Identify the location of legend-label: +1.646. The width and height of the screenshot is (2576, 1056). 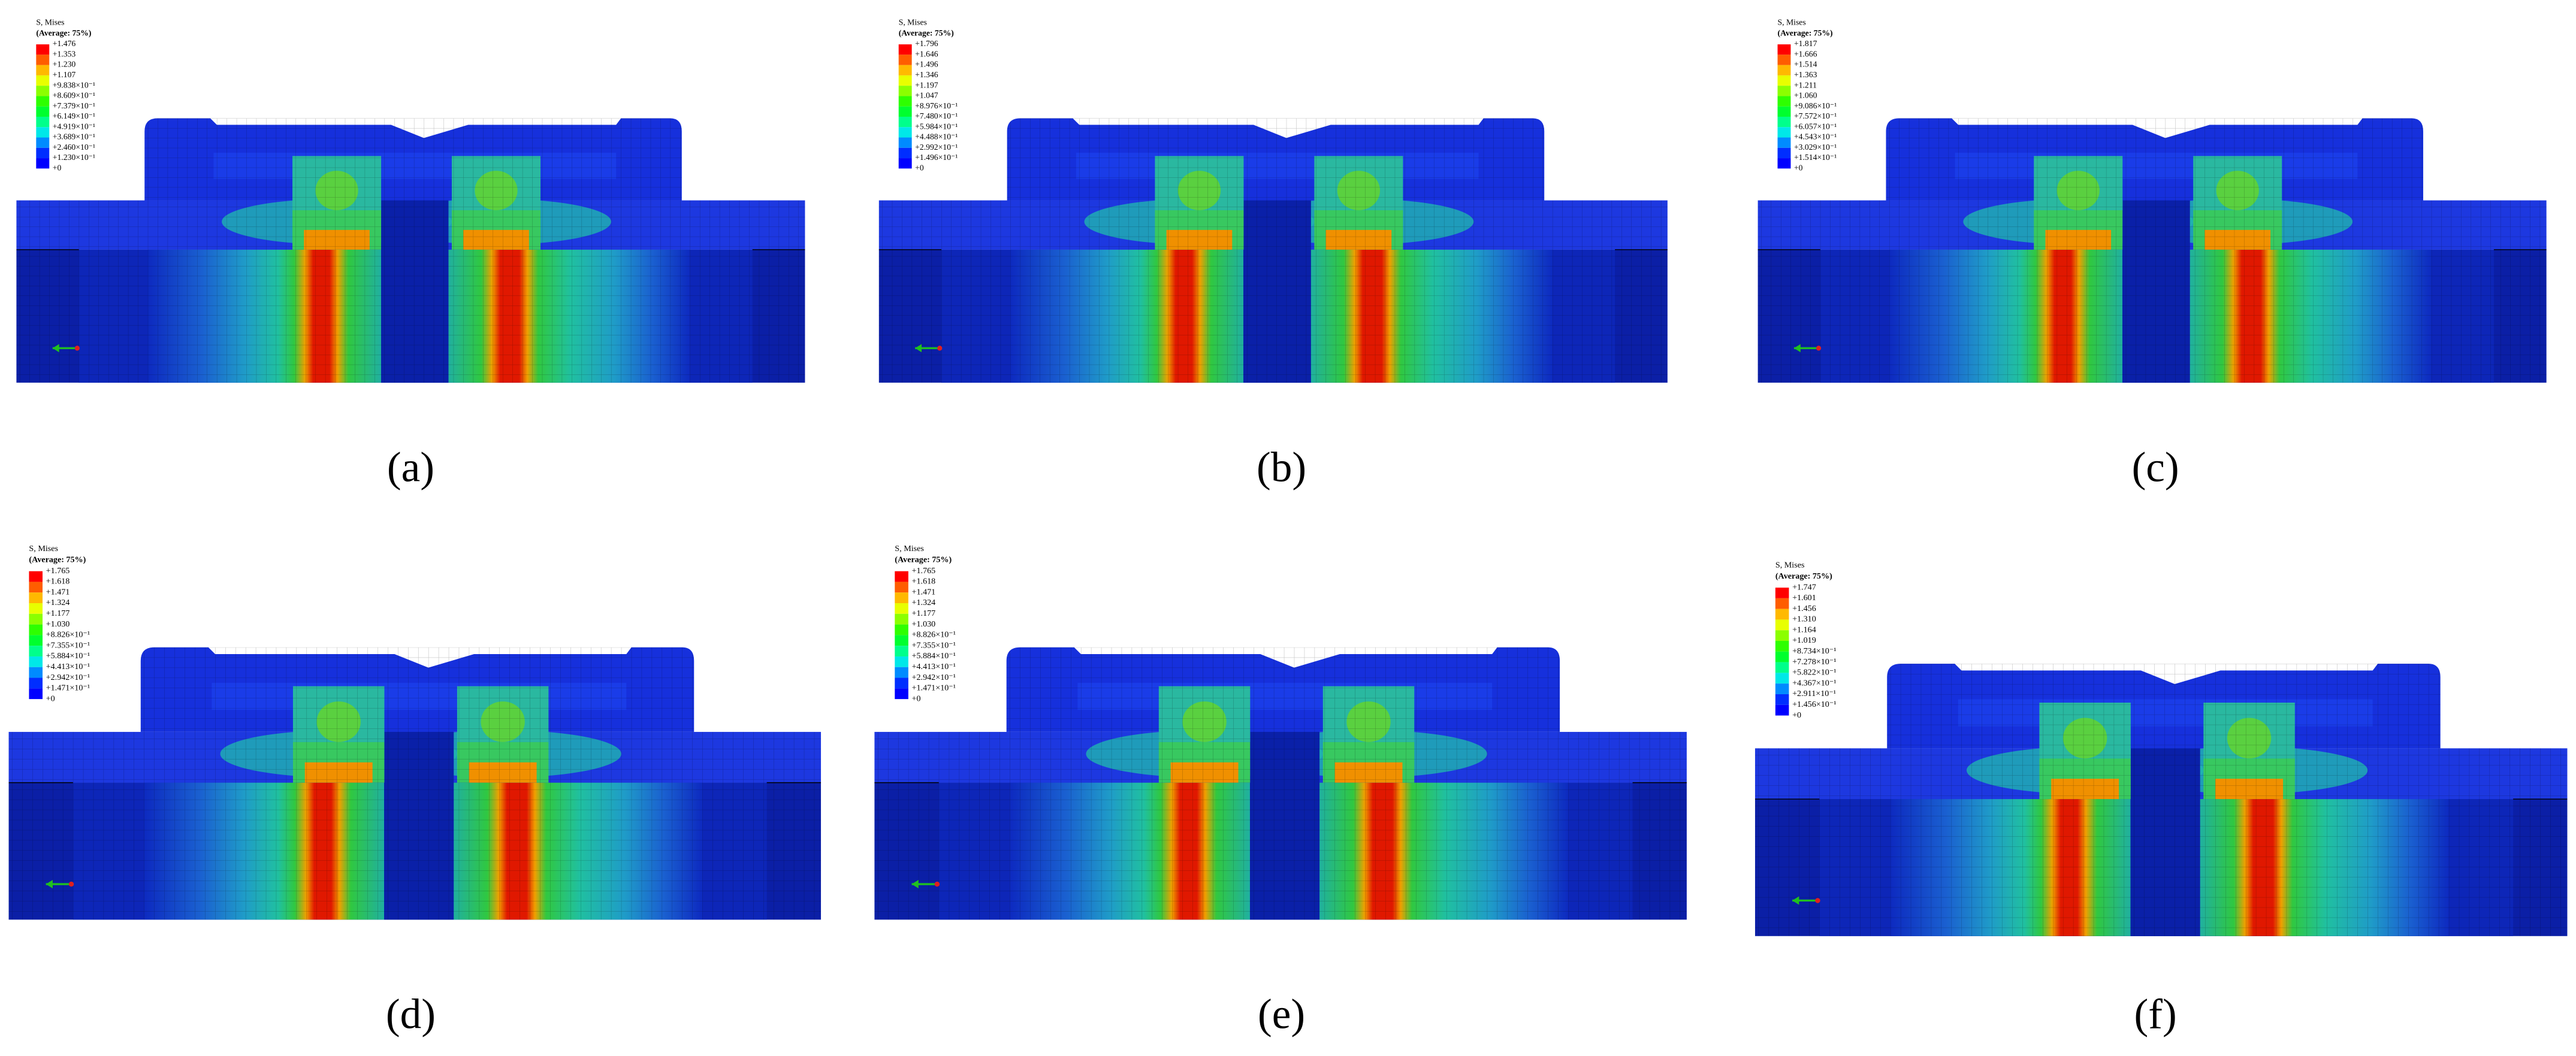
(927, 53).